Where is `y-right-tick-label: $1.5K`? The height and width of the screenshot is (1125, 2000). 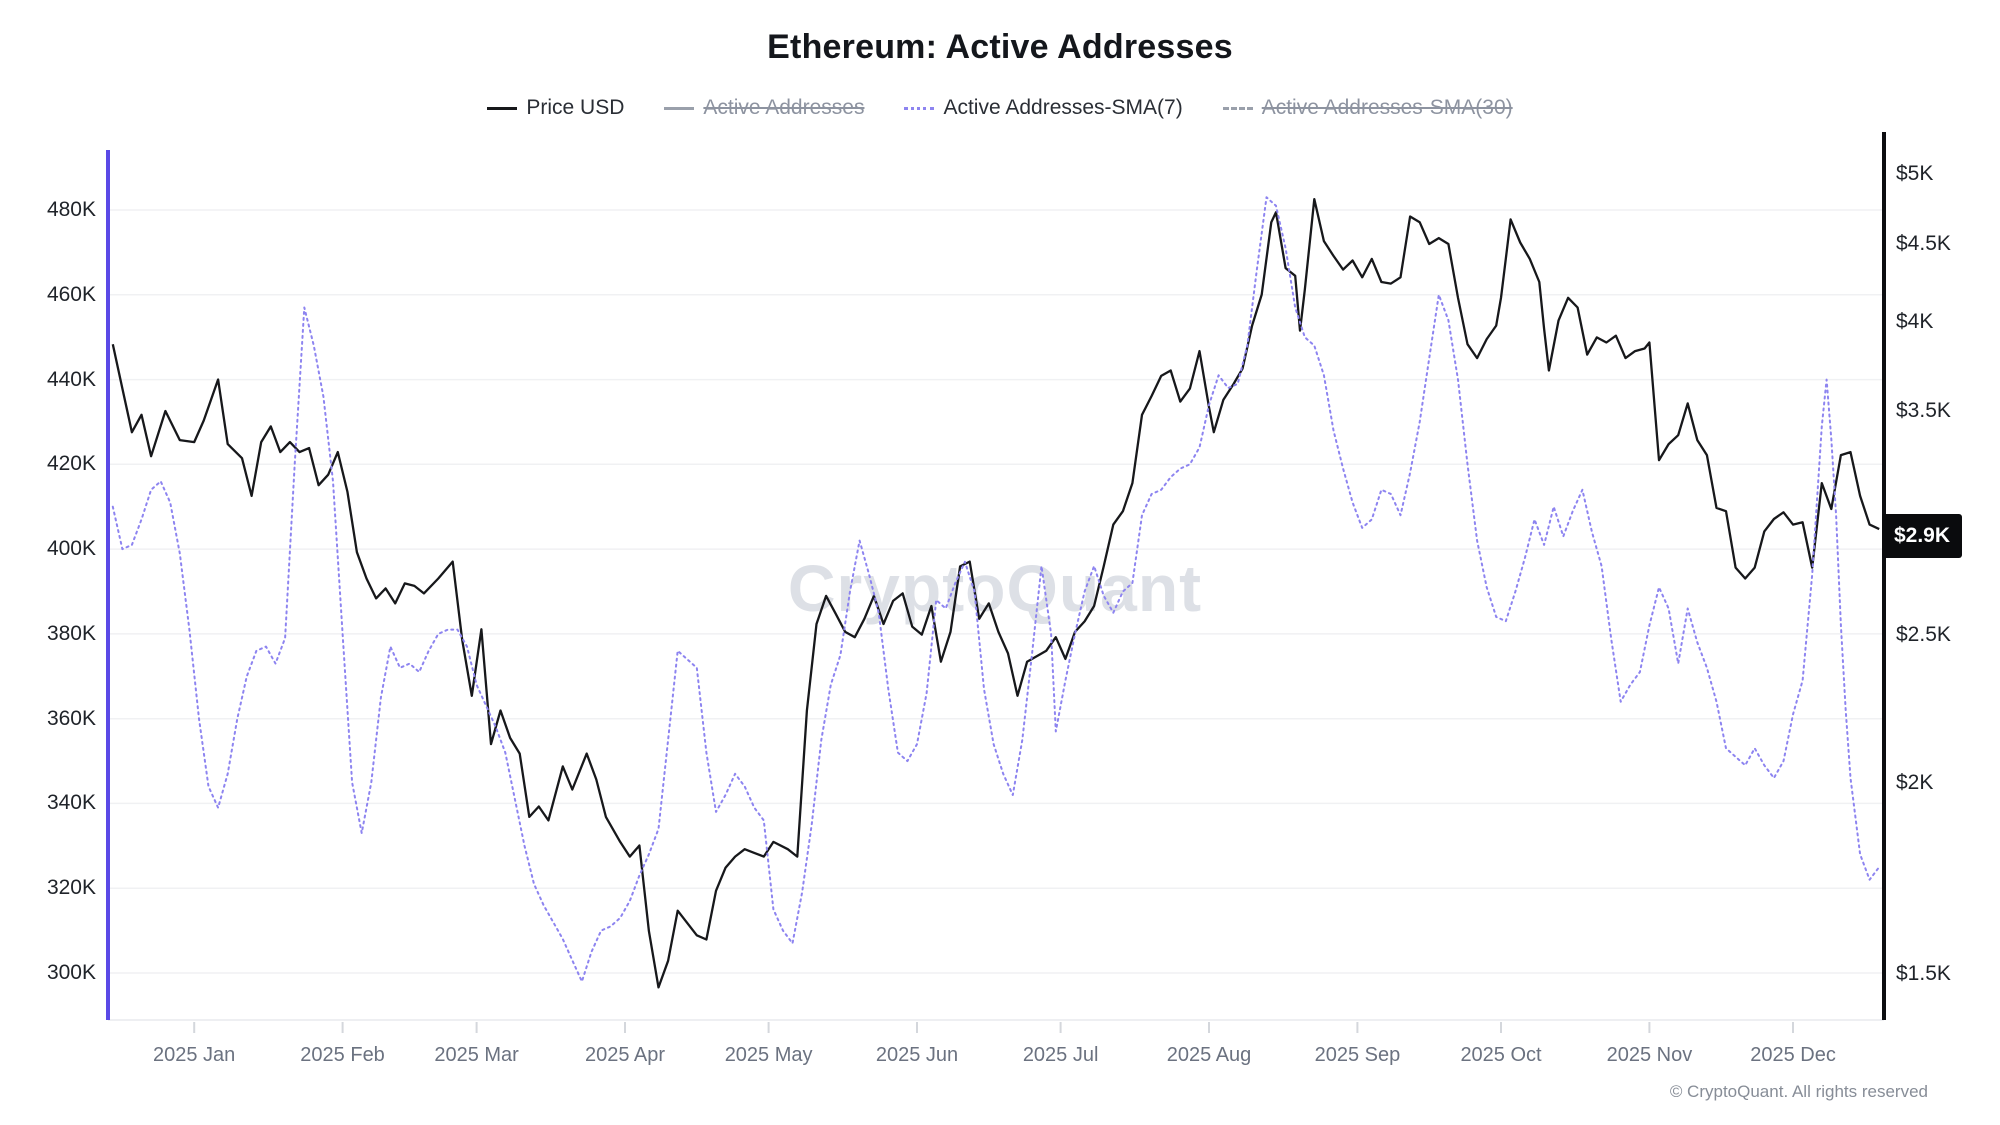
y-right-tick-label: $1.5K is located at coordinates (1923, 973).